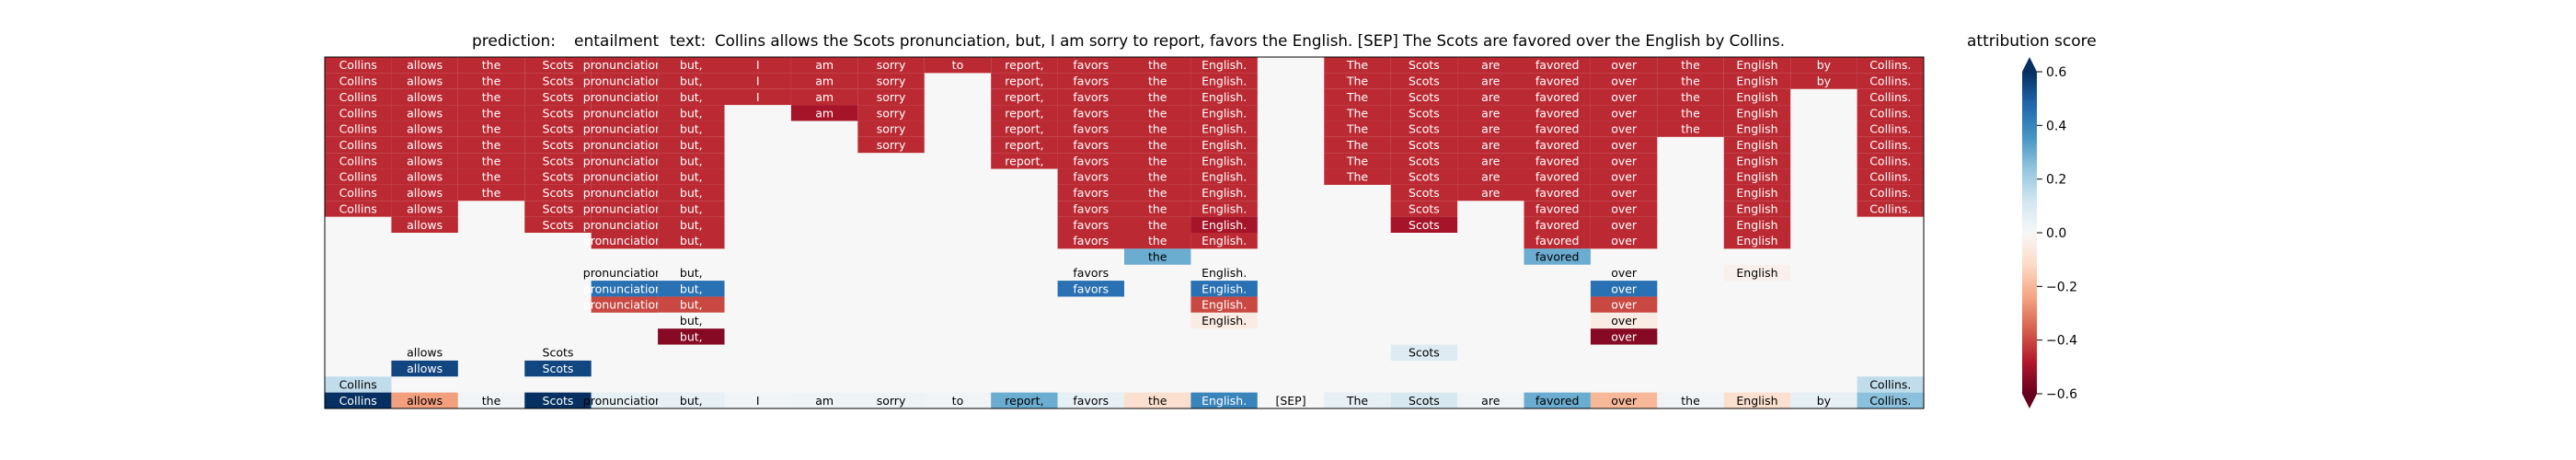 This screenshot has height=460, width=2576. What do you see at coordinates (358, 208) in the screenshot?
I see `heatmap-cell-token: Collins` at bounding box center [358, 208].